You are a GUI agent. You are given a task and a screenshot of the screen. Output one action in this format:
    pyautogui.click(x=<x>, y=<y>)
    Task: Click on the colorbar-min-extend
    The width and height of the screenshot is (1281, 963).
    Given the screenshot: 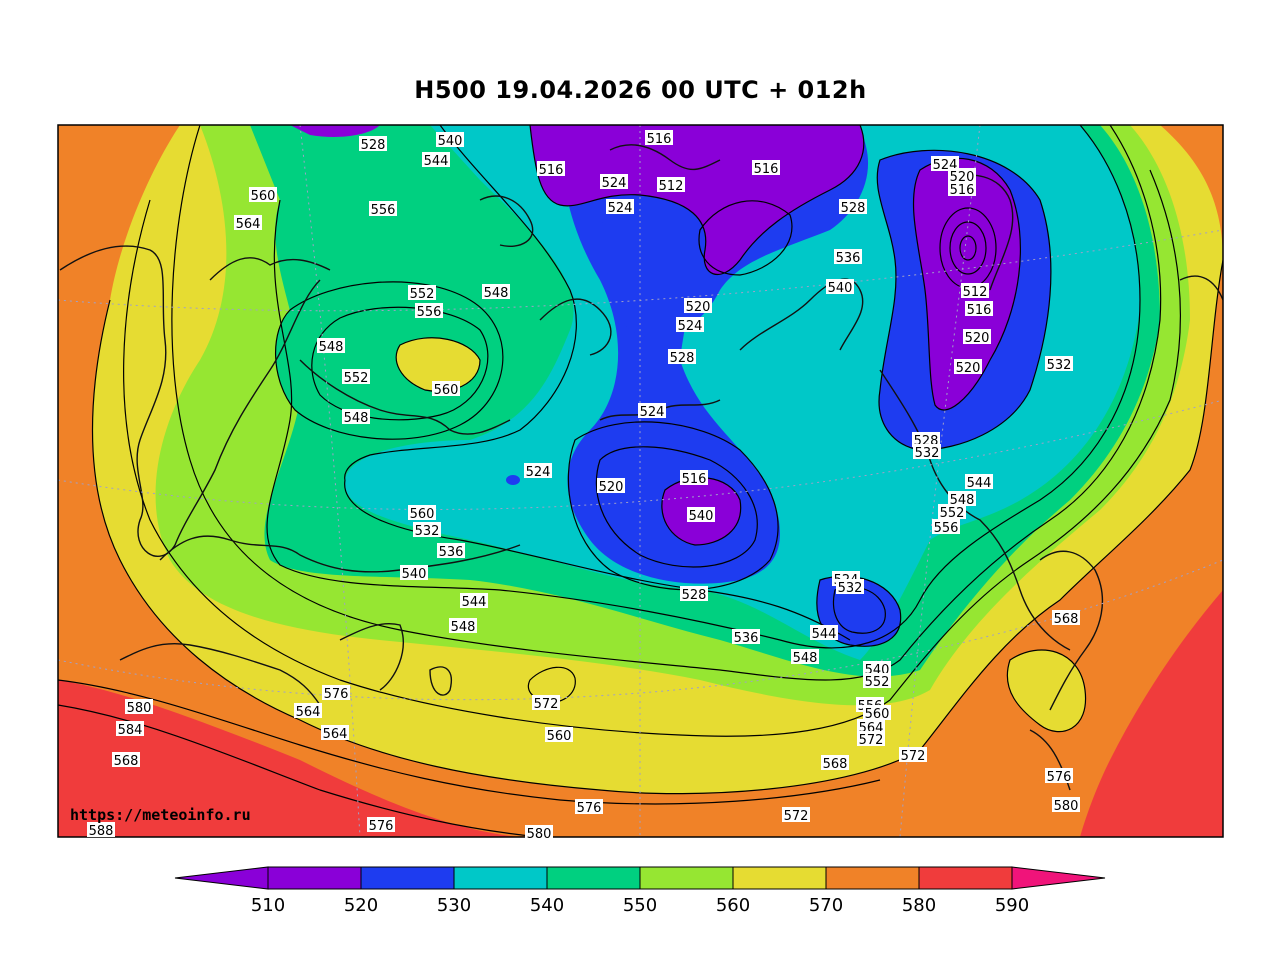 What is the action you would take?
    pyautogui.click(x=221, y=878)
    